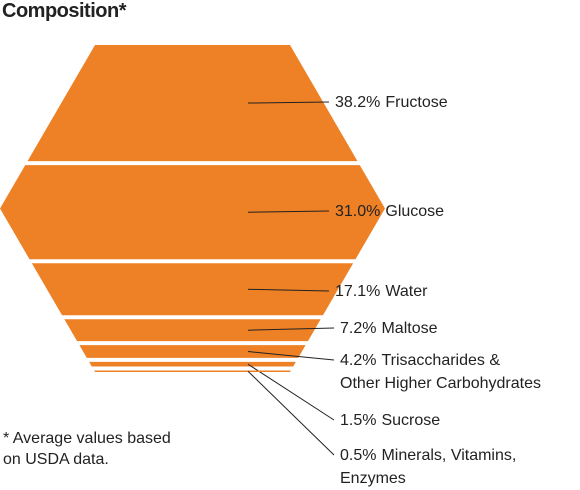 This screenshot has height=490, width=580. I want to click on footnote: * Average values based on USDA data., so click(87, 449).